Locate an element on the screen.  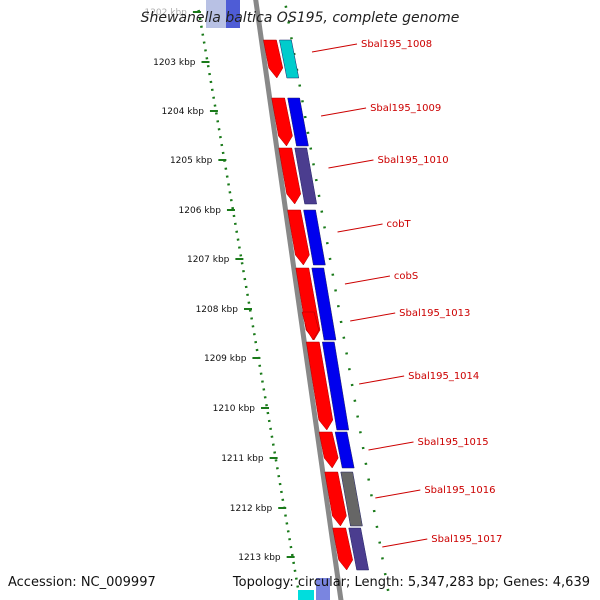
kbp-tick-label: 1206 kbp is located at coordinates (200, 211).